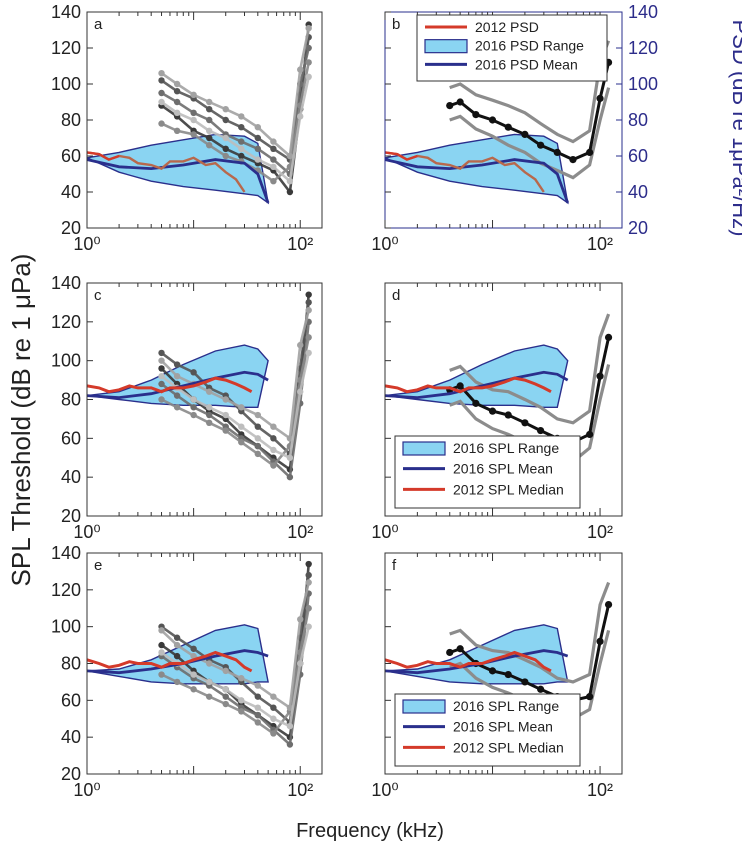 This screenshot has width=742, height=850. I want to click on individual-lower-curve, so click(530, 133).